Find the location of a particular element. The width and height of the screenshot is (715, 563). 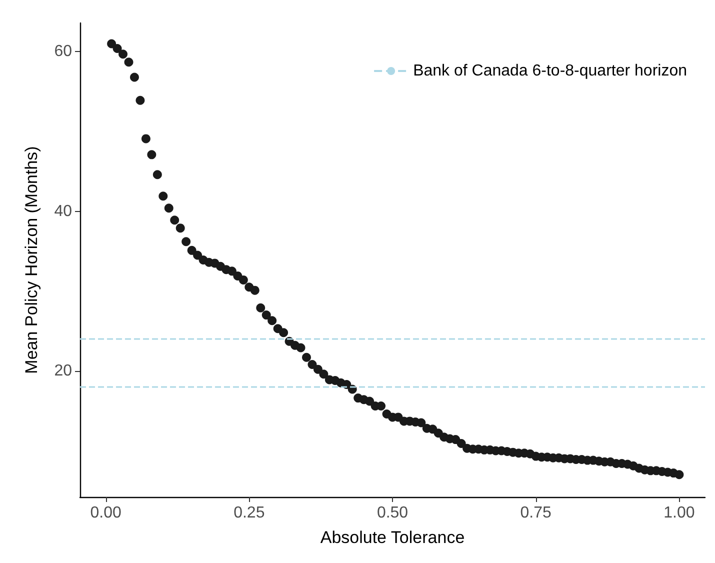

y-tick-label: 40 is located at coordinates (63, 211).